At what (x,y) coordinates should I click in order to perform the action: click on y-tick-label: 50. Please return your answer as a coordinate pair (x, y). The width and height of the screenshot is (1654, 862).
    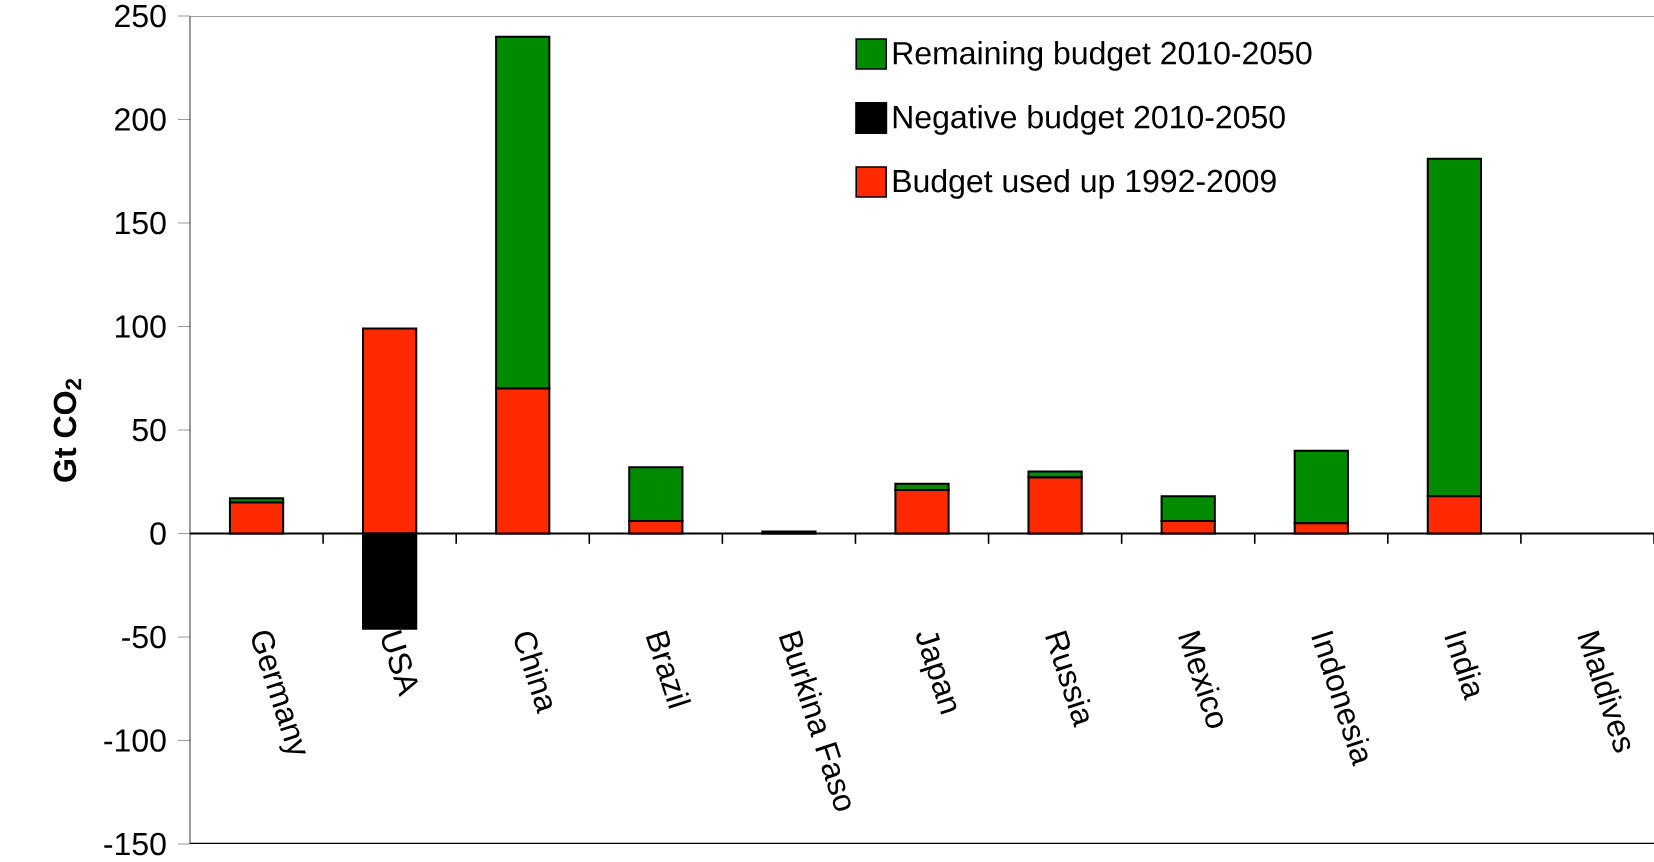
    Looking at the image, I should click on (149, 430).